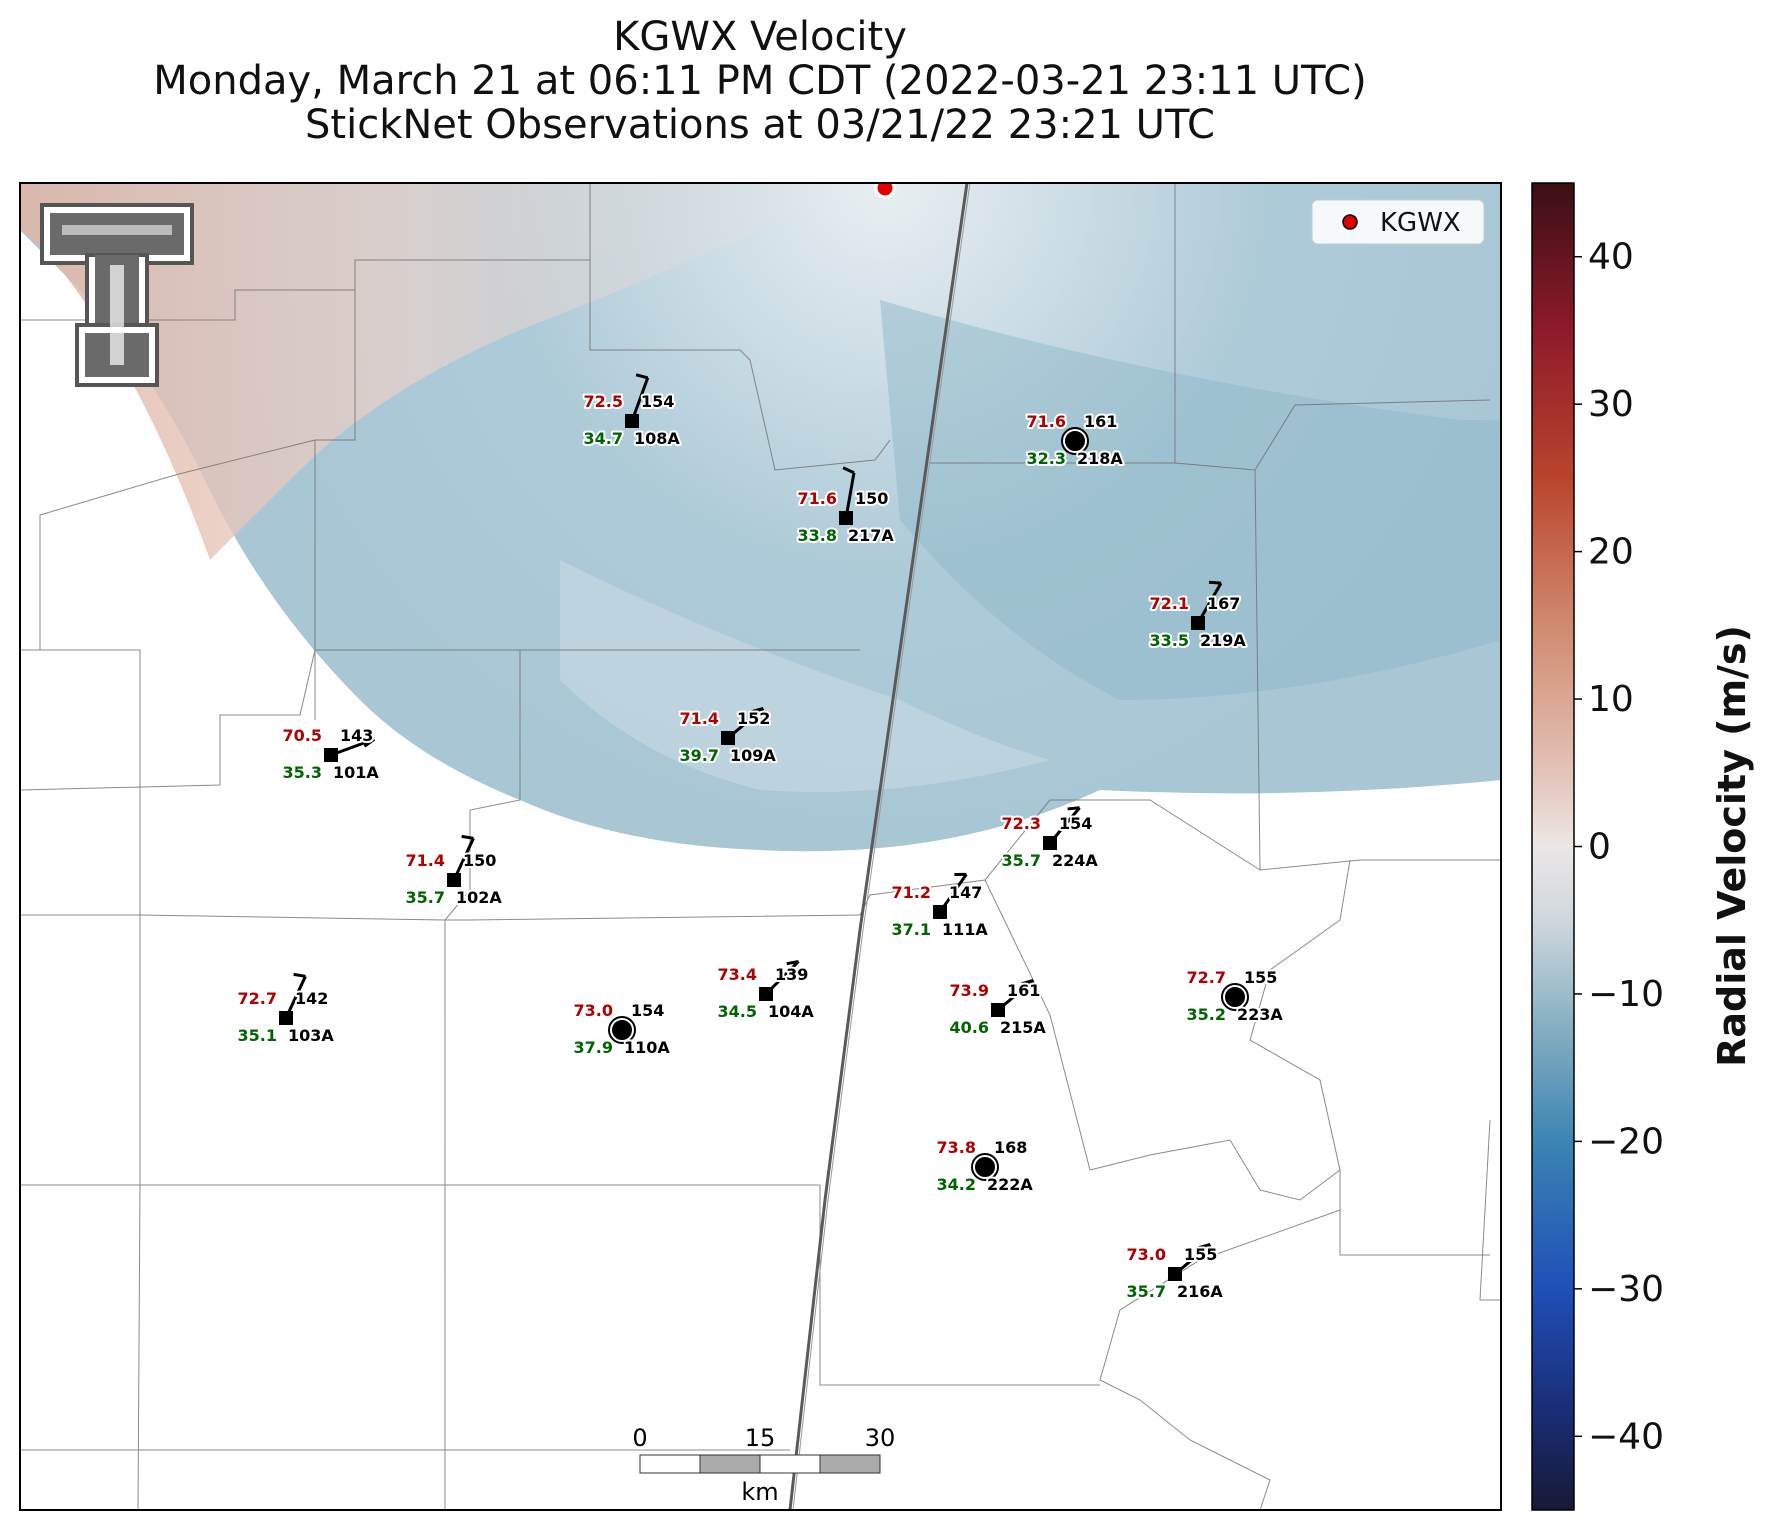 The image size is (1773, 1525). What do you see at coordinates (817, 535) in the screenshot?
I see `station-dewpoint: 33.8` at bounding box center [817, 535].